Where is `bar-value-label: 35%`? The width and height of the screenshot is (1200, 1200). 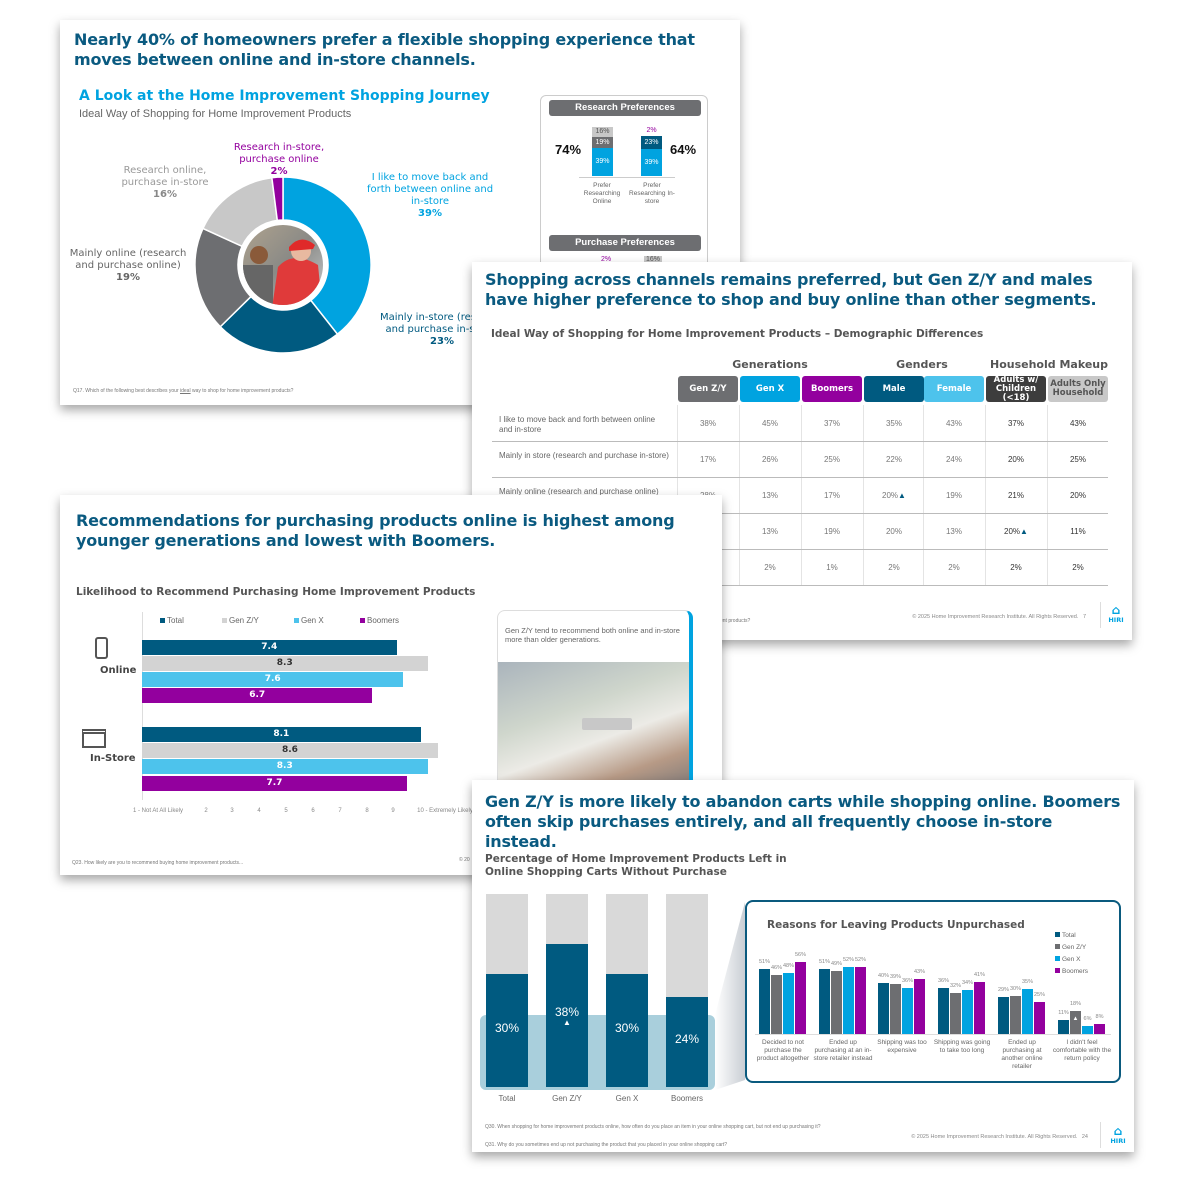 bar-value-label: 35% is located at coordinates (1027, 982).